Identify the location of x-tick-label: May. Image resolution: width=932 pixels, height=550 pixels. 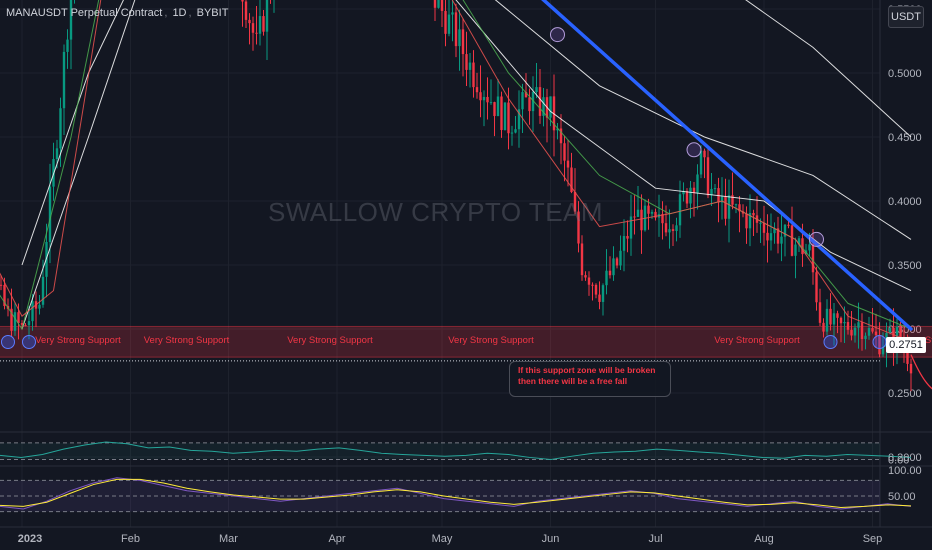
(442, 539).